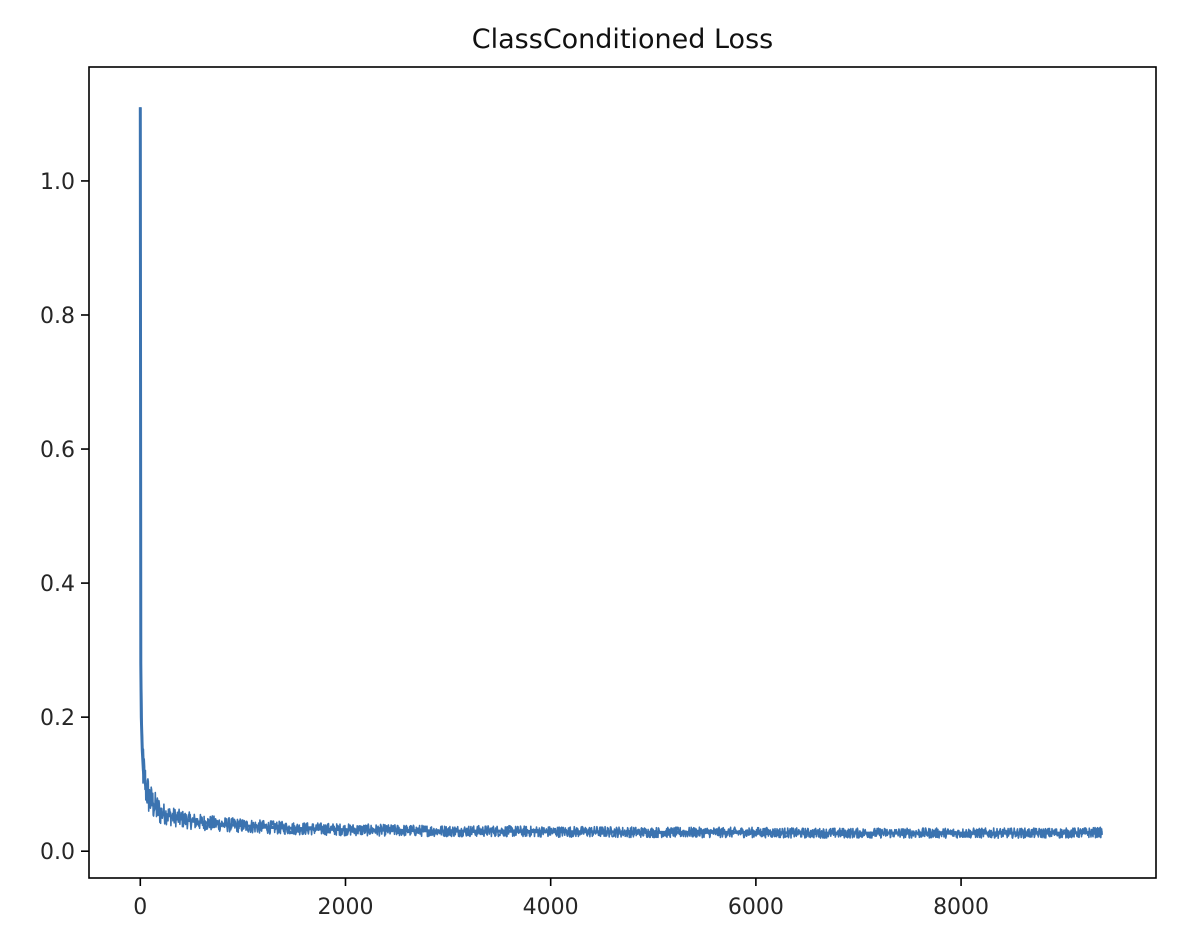 Image resolution: width=1194 pixels, height=948 pixels. What do you see at coordinates (961, 907) in the screenshot?
I see `x-tick-label: 8000` at bounding box center [961, 907].